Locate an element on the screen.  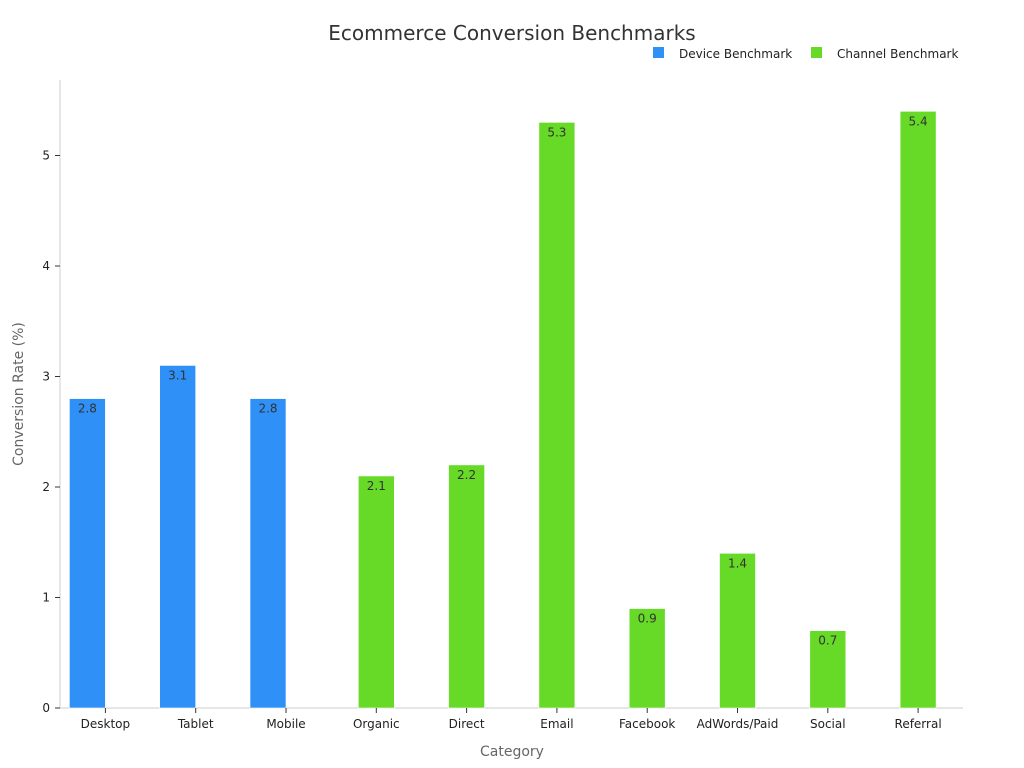
y-axis-title: Conversion Rate (%) is located at coordinates (19, 394).